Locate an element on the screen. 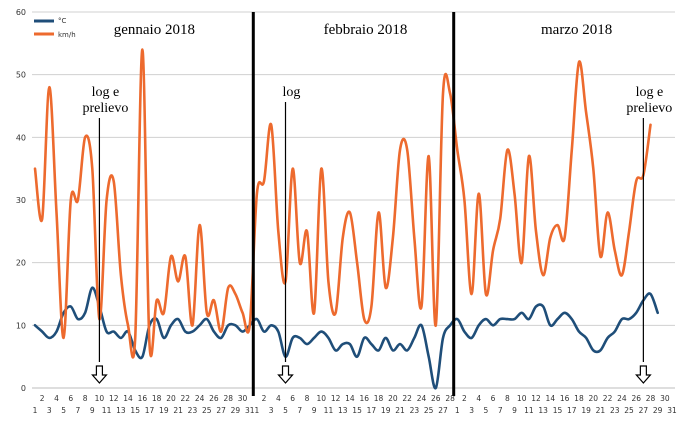 This screenshot has height=430, width=695. y-tick-label-30: 30 is located at coordinates (21, 200).